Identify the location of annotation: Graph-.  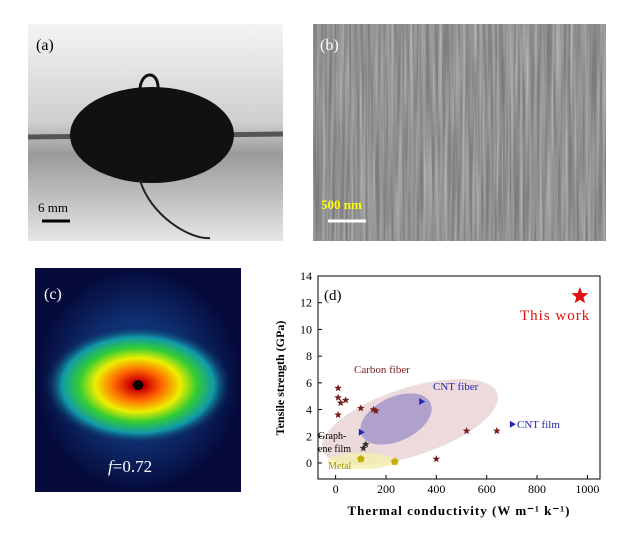
(332, 436).